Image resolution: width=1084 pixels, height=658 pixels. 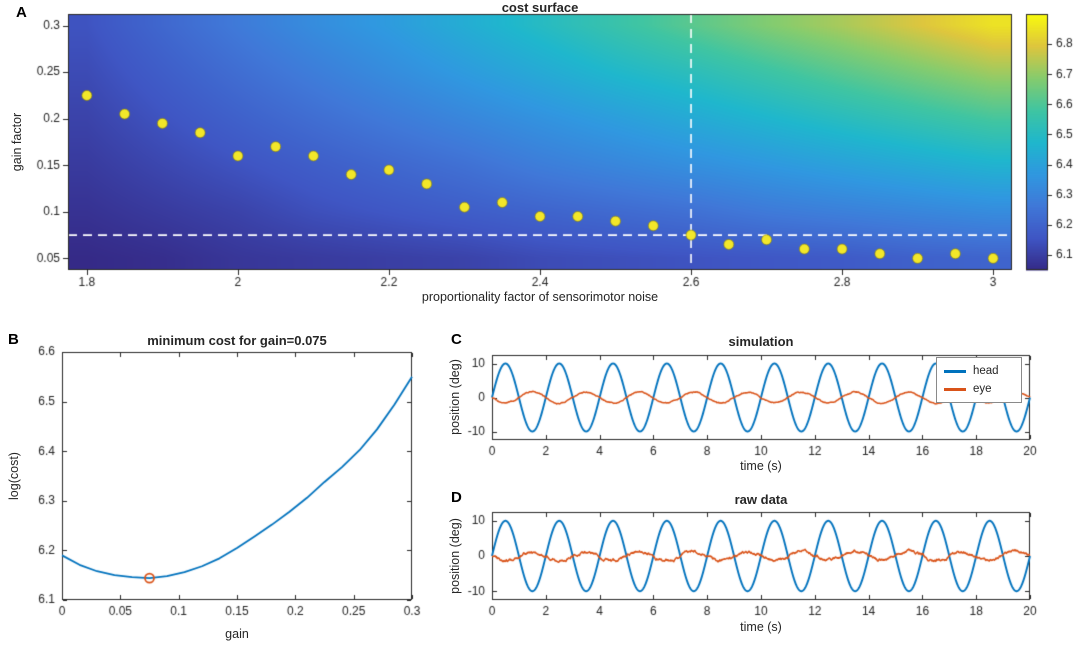 I want to click on legend-item-eye: eye, so click(x=979, y=389).